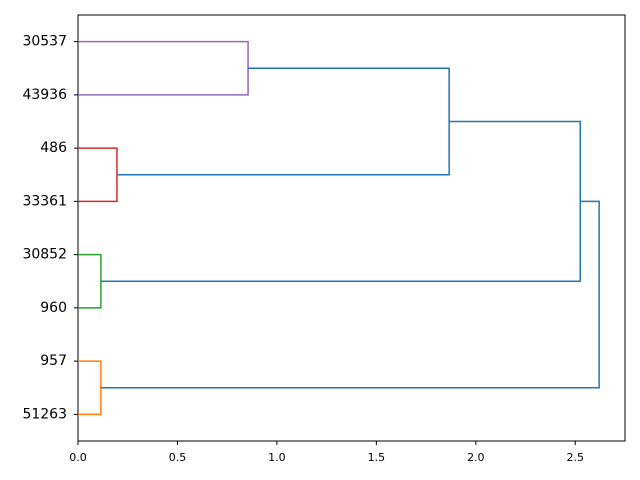 The image size is (640, 480). I want to click on leaf-label: 51263, so click(44, 414).